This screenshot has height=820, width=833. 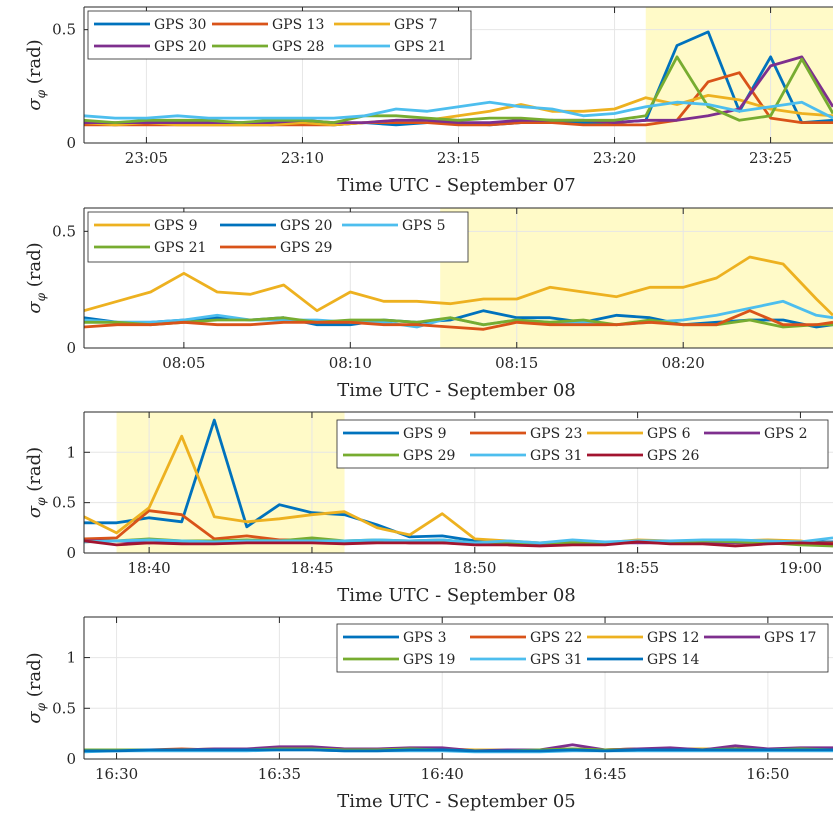 What do you see at coordinates (424, 226) in the screenshot?
I see `legend-entry: GPS 5` at bounding box center [424, 226].